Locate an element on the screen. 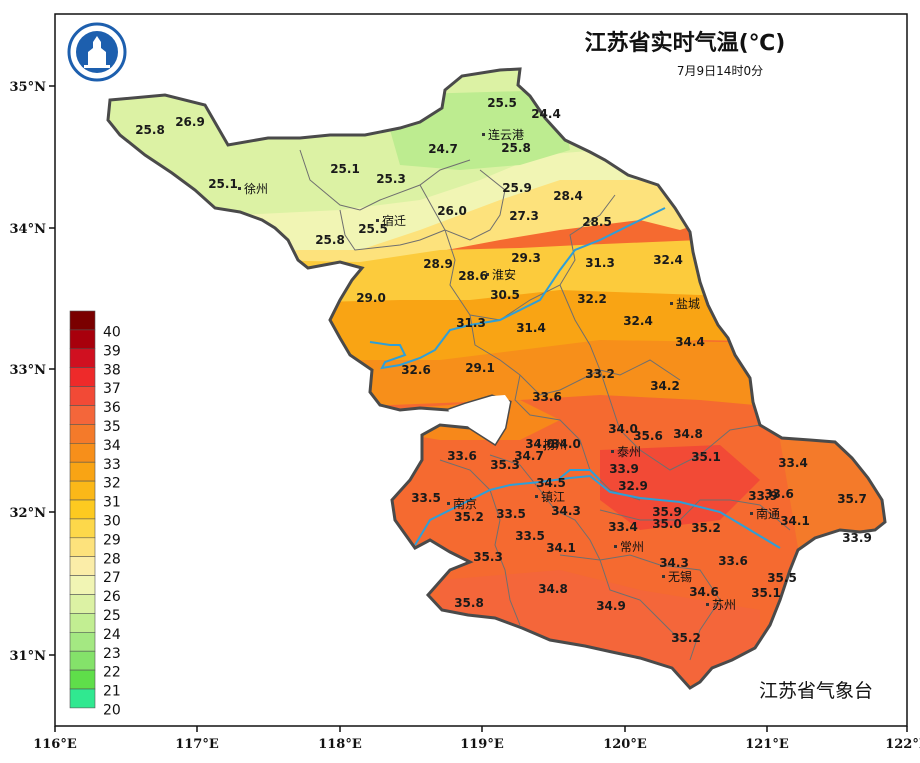 The image size is (920, 763). temperature-value: 34.3 is located at coordinates (566, 511).